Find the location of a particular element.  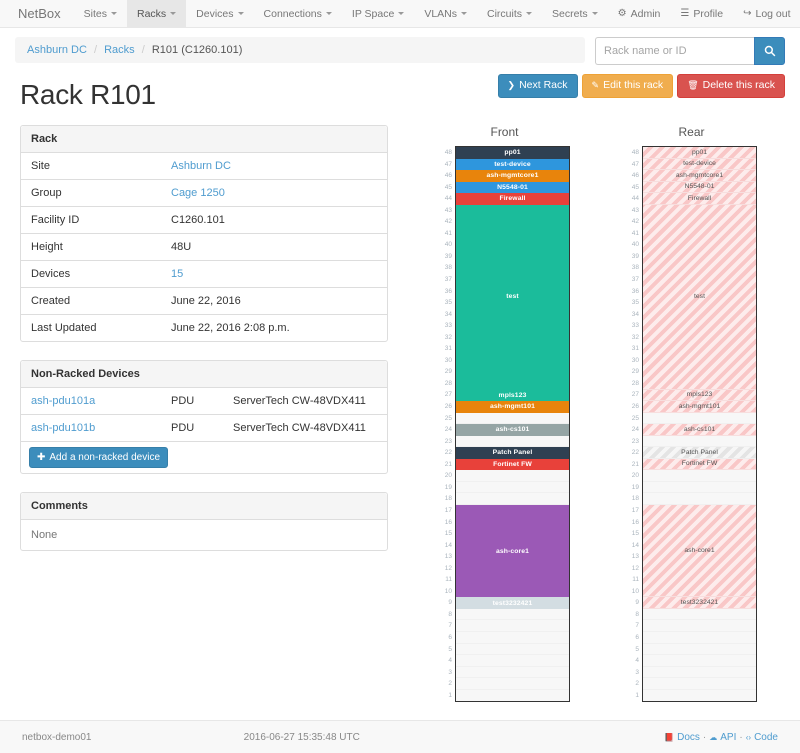

rack-unit-device: test is located at coordinates (512, 297).